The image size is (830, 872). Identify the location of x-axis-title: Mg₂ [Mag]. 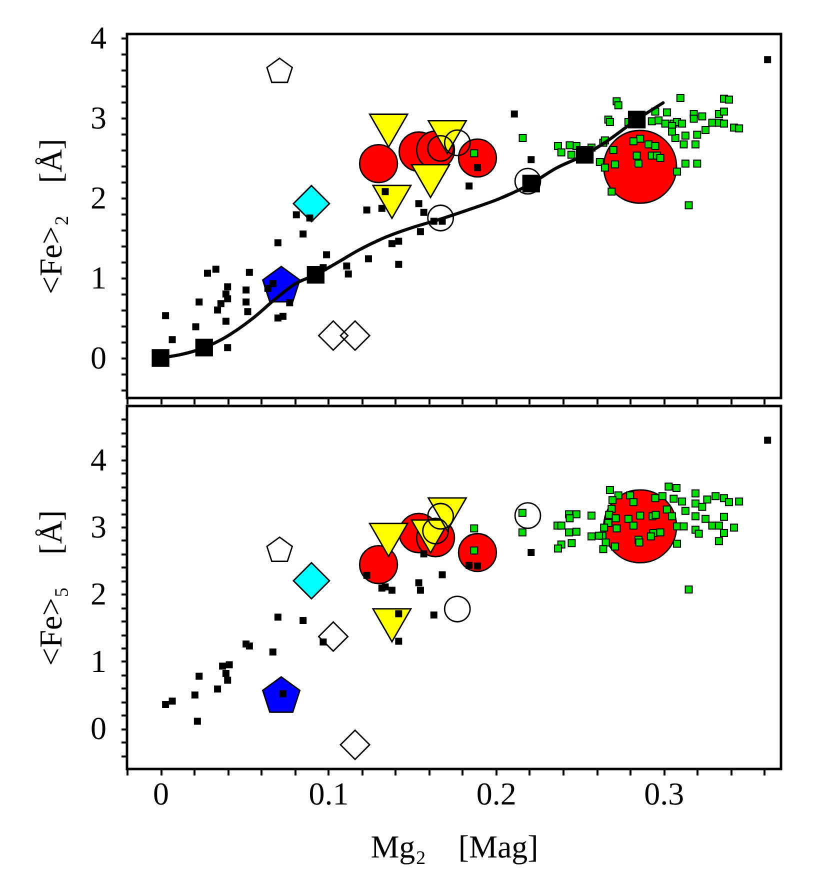
(454, 846).